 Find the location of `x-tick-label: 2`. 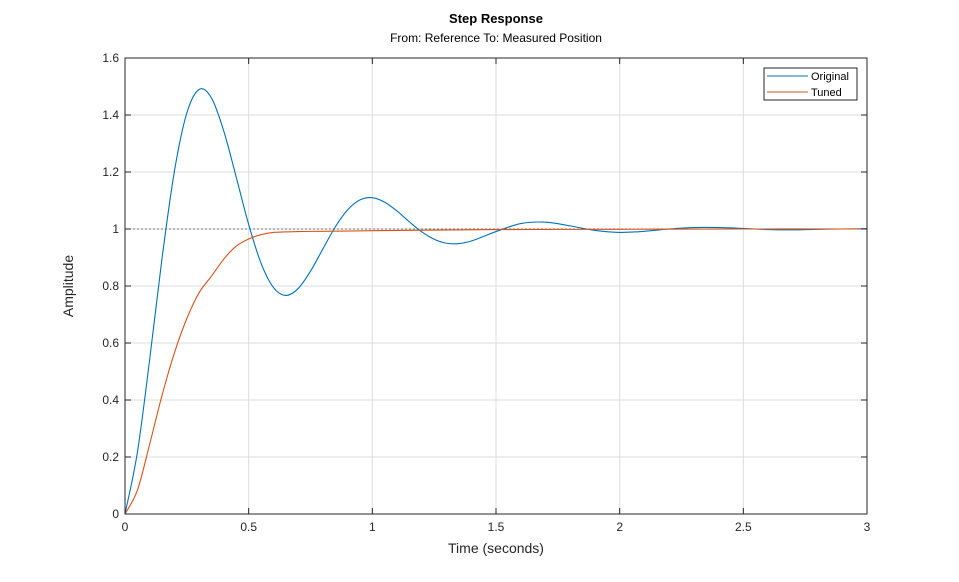

x-tick-label: 2 is located at coordinates (619, 527).